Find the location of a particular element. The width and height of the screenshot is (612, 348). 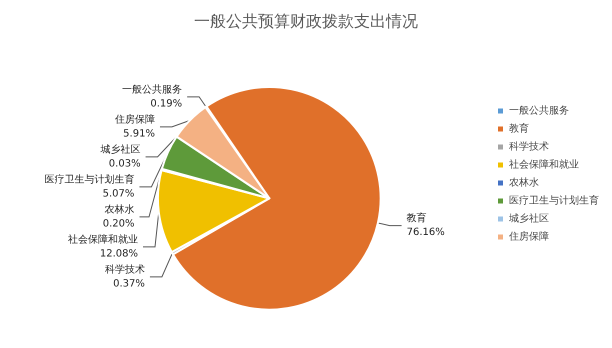

chart-title: 一般公共预算财政拨款支出情况 is located at coordinates (306, 21).